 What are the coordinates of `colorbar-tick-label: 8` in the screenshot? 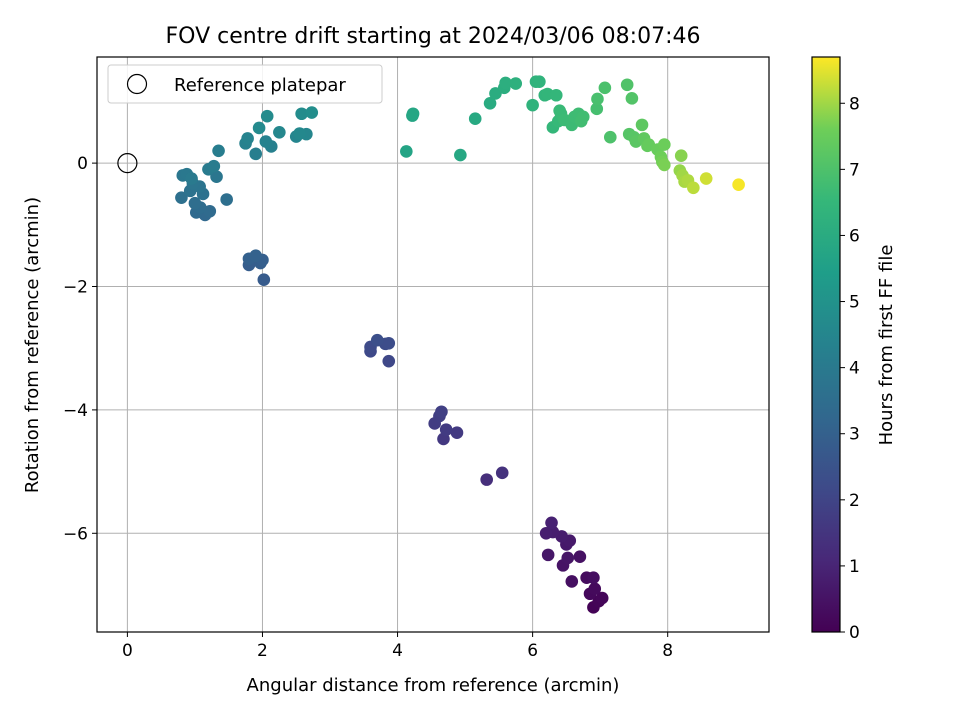 It's located at (854, 104).